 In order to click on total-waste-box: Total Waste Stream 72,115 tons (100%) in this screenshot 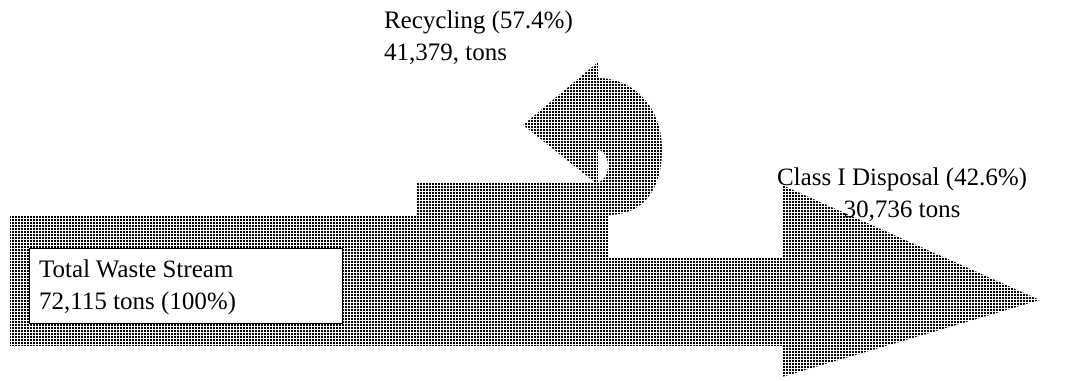, I will do `click(186, 286)`.